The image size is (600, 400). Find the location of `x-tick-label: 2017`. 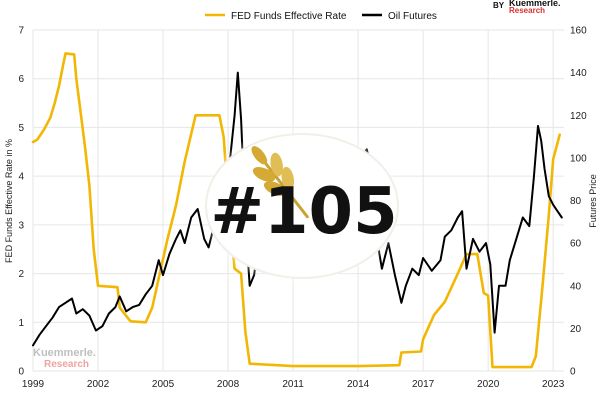

x-tick-label: 2017 is located at coordinates (423, 384).